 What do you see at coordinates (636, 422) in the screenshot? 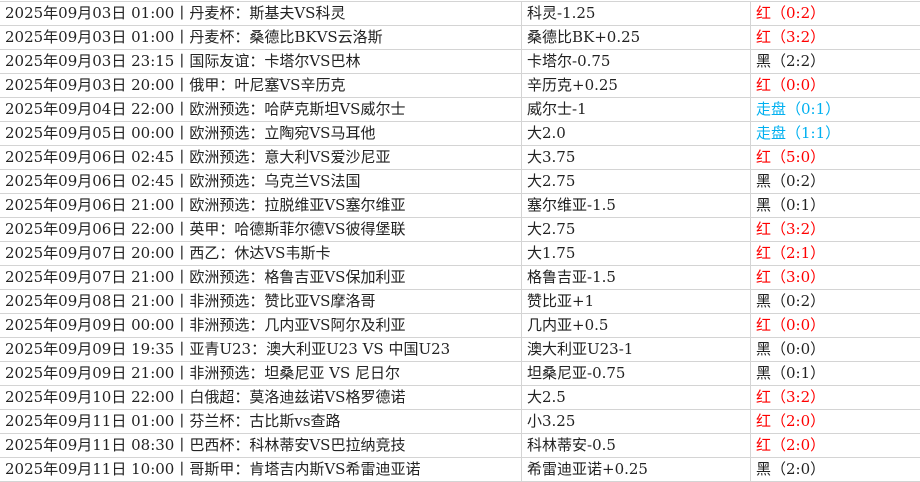
I see `pick-cell: 小3.25` at bounding box center [636, 422].